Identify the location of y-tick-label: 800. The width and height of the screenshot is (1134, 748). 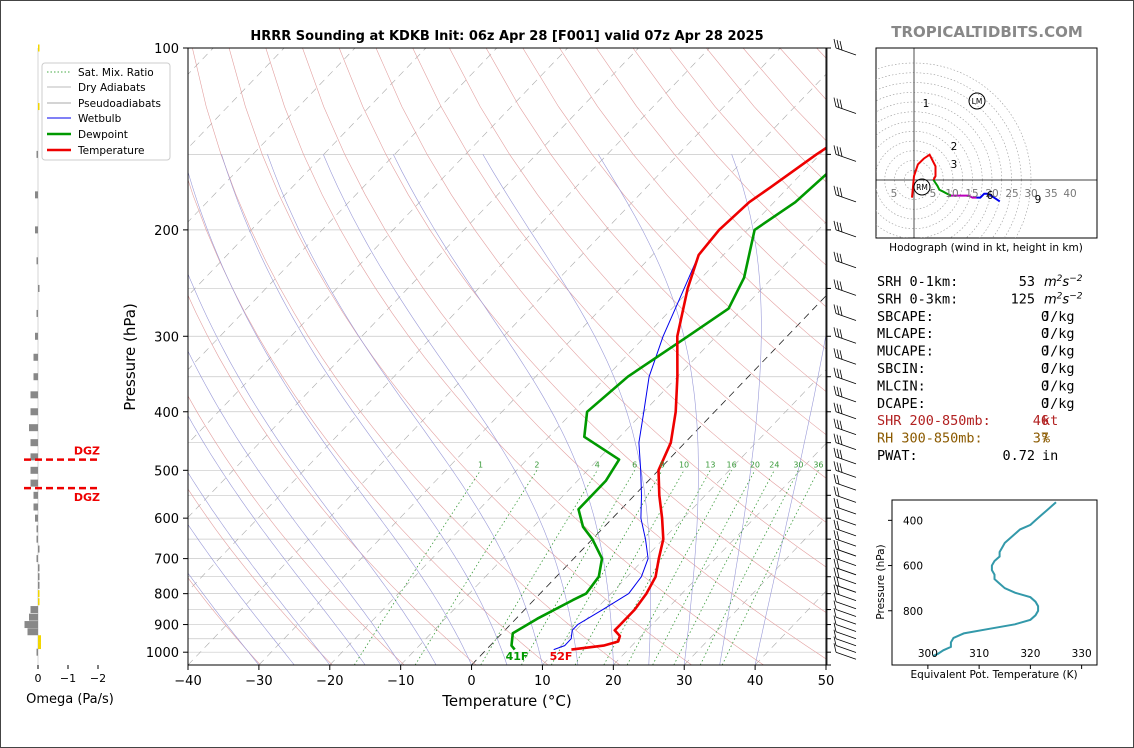
(166, 595).